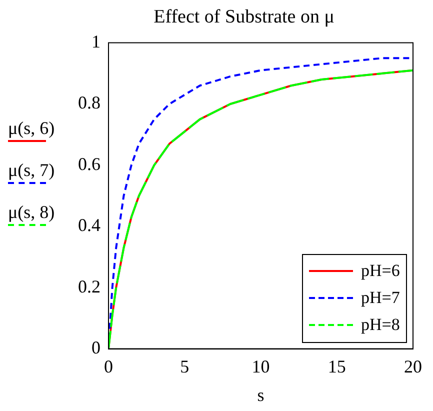  What do you see at coordinates (244, 17) in the screenshot?
I see `chart-title: Effect of Substrate on μ` at bounding box center [244, 17].